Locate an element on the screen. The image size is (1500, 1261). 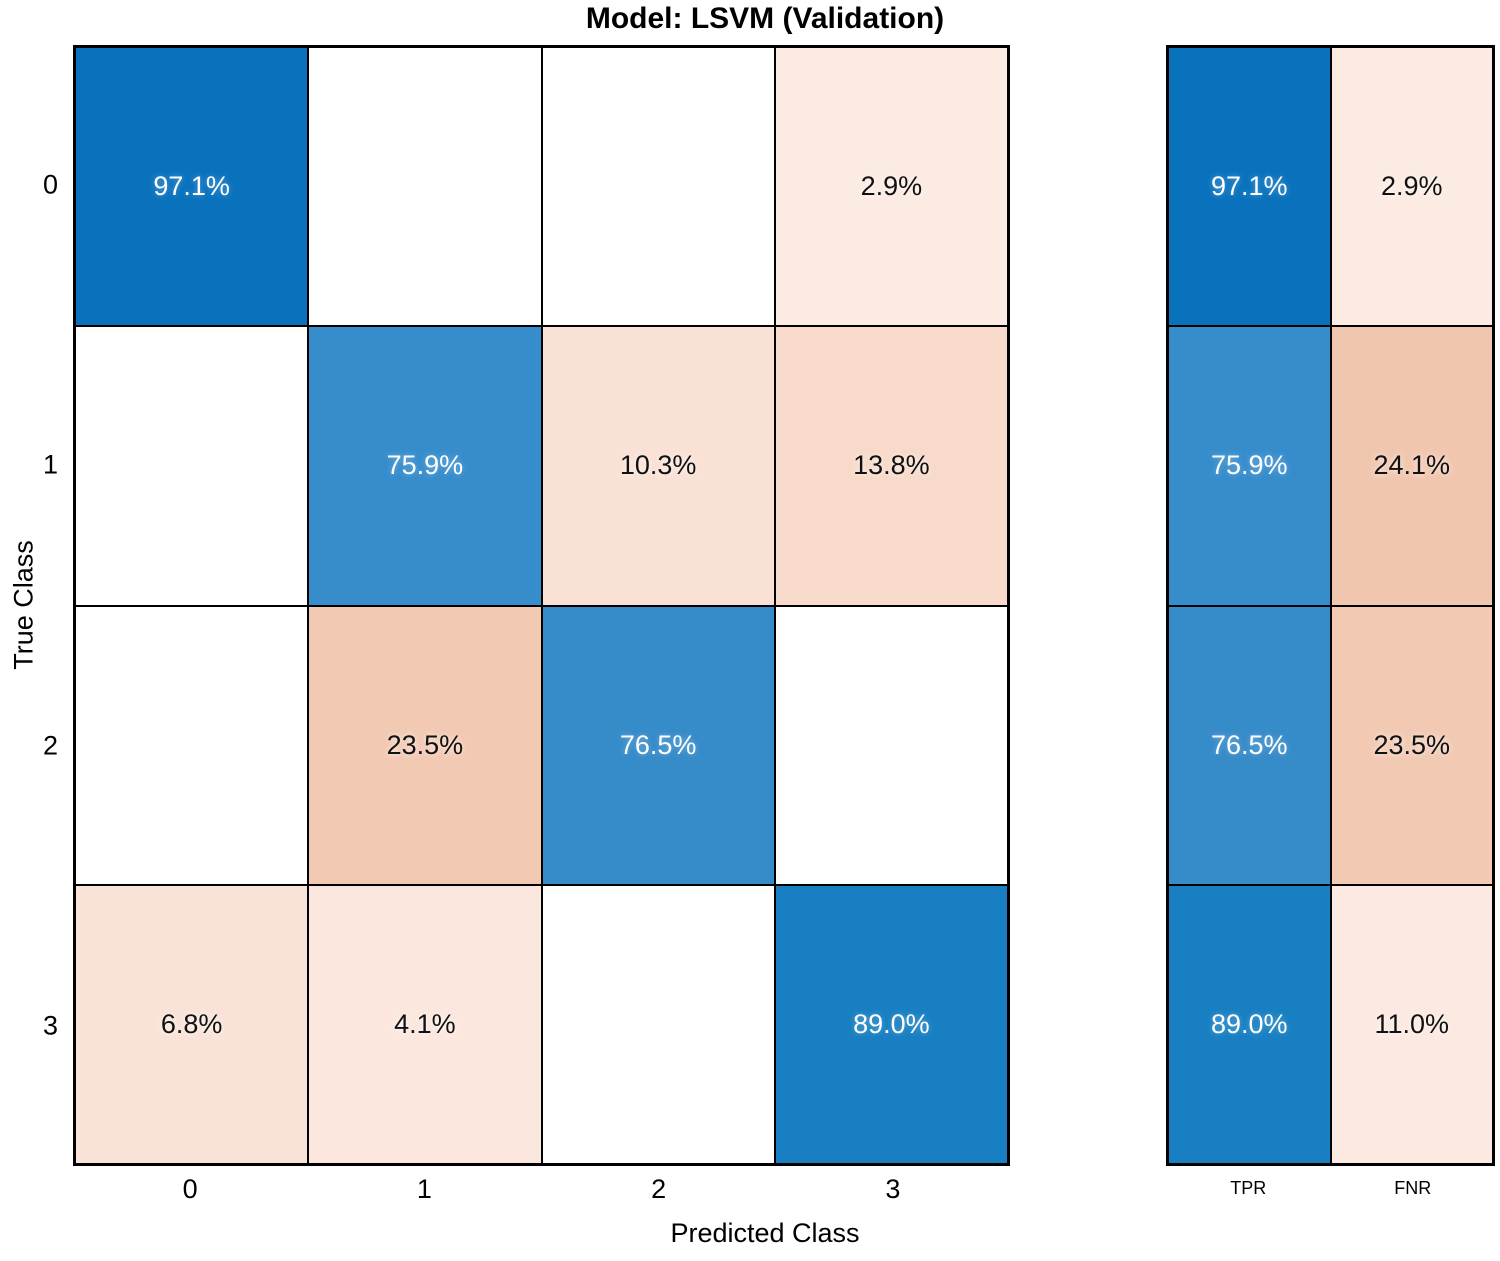
summary-column-label-0: TPR is located at coordinates (1248, 1188).